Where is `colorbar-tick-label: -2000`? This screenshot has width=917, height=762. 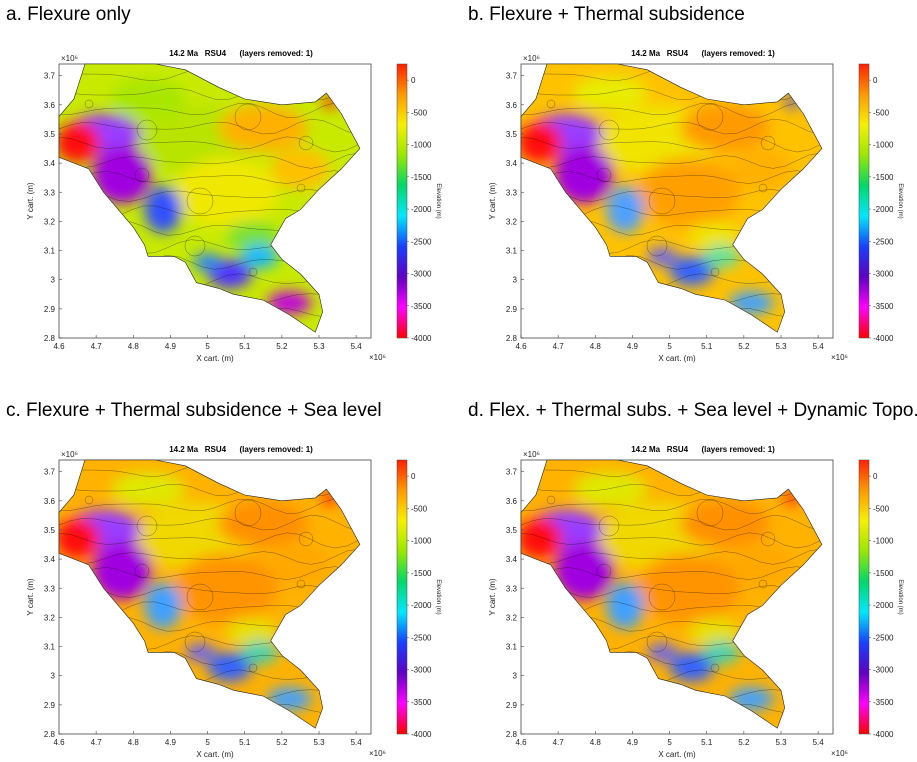 colorbar-tick-label: -2000 is located at coordinates (883, 209).